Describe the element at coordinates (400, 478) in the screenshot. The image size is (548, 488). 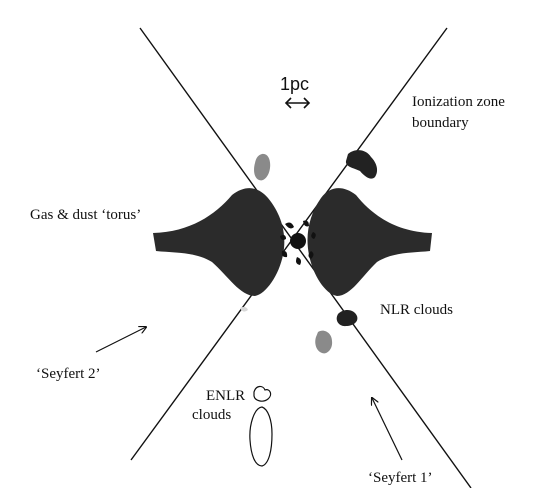
I see `seyfert1-label: ‘Seyfert 1’` at that location.